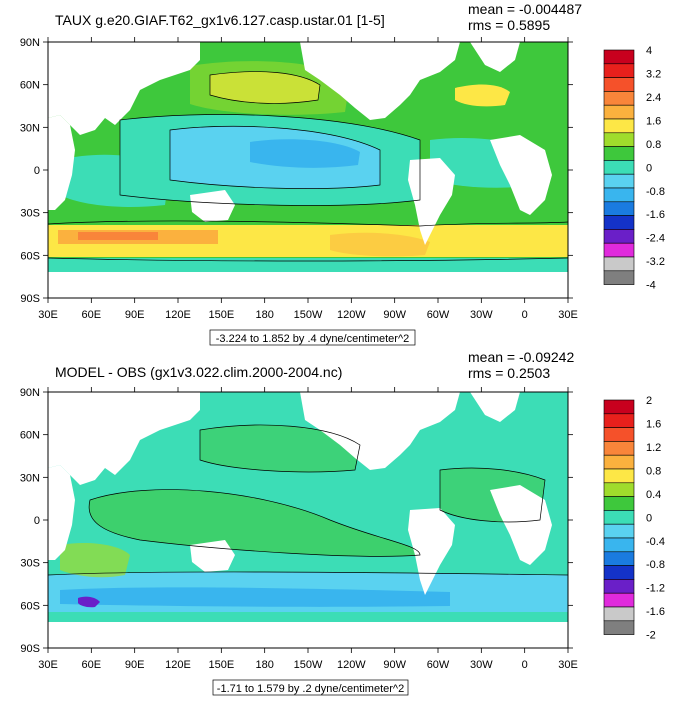 Image resolution: width=700 pixels, height=705 pixels. I want to click on antarctic-coast-band, so click(308, 265).